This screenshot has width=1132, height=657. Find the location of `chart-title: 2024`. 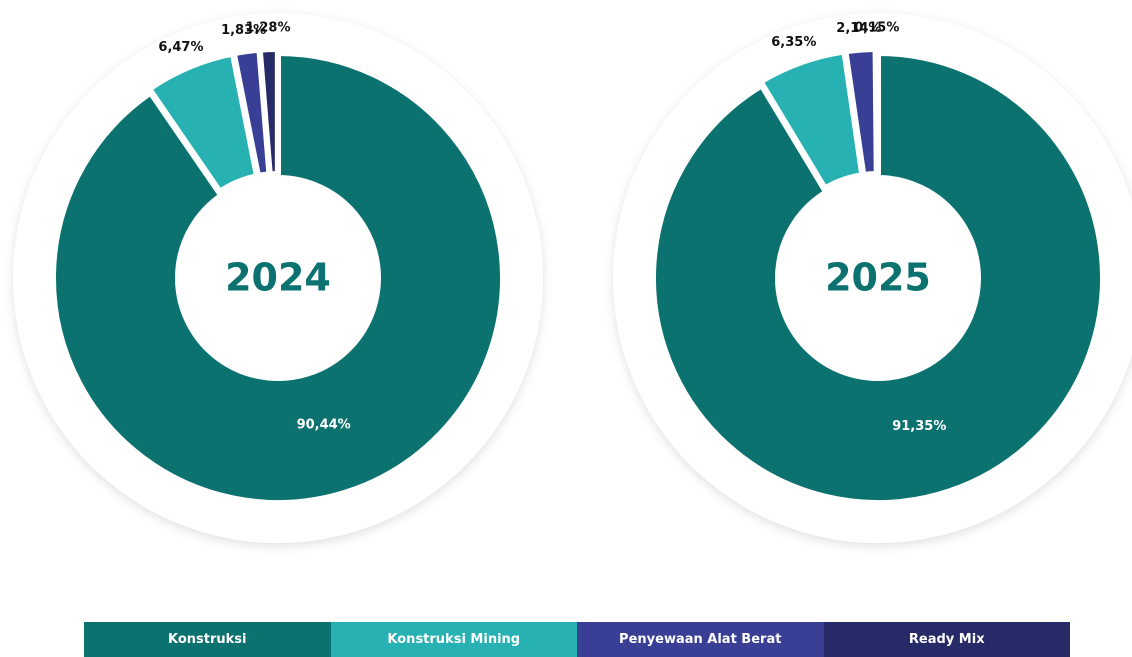

chart-title: 2024 is located at coordinates (278, 278).